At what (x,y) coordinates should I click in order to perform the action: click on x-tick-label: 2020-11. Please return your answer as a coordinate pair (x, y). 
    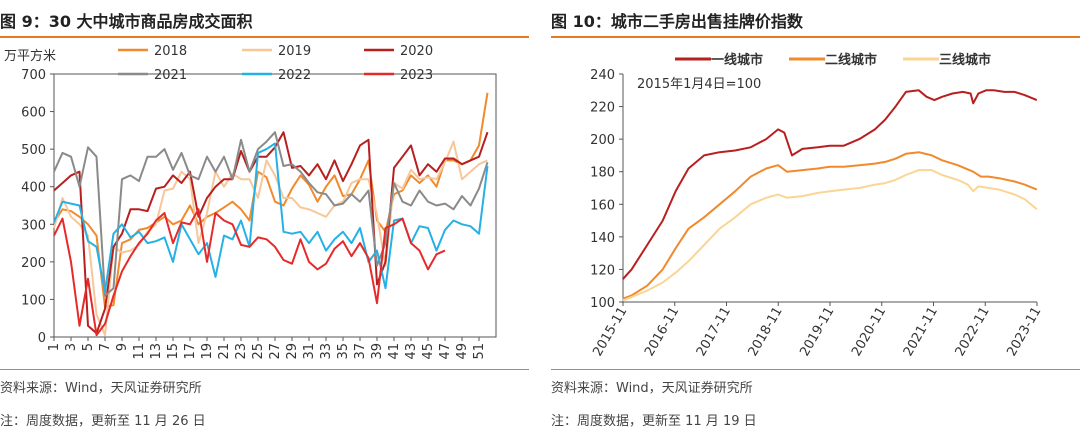
    Looking at the image, I should click on (869, 332).